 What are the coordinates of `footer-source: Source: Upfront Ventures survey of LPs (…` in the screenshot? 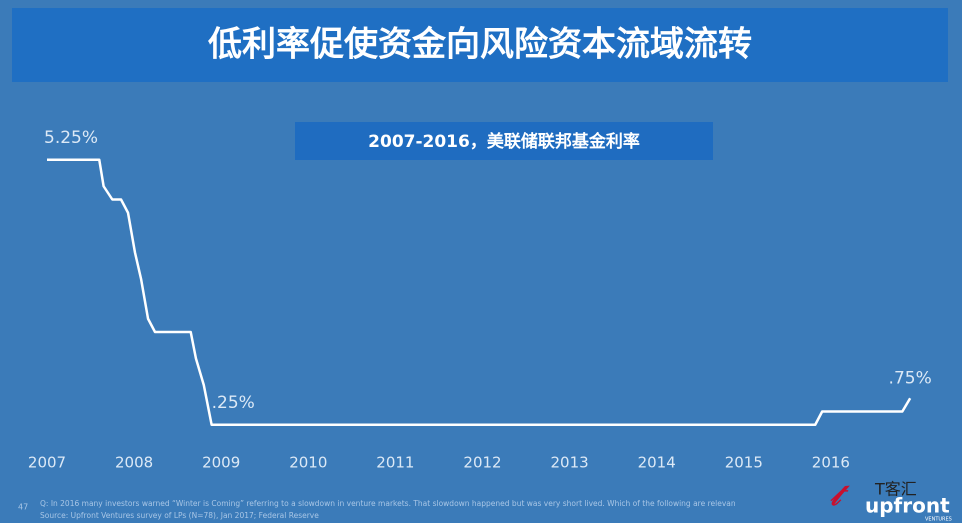 It's located at (179, 515).